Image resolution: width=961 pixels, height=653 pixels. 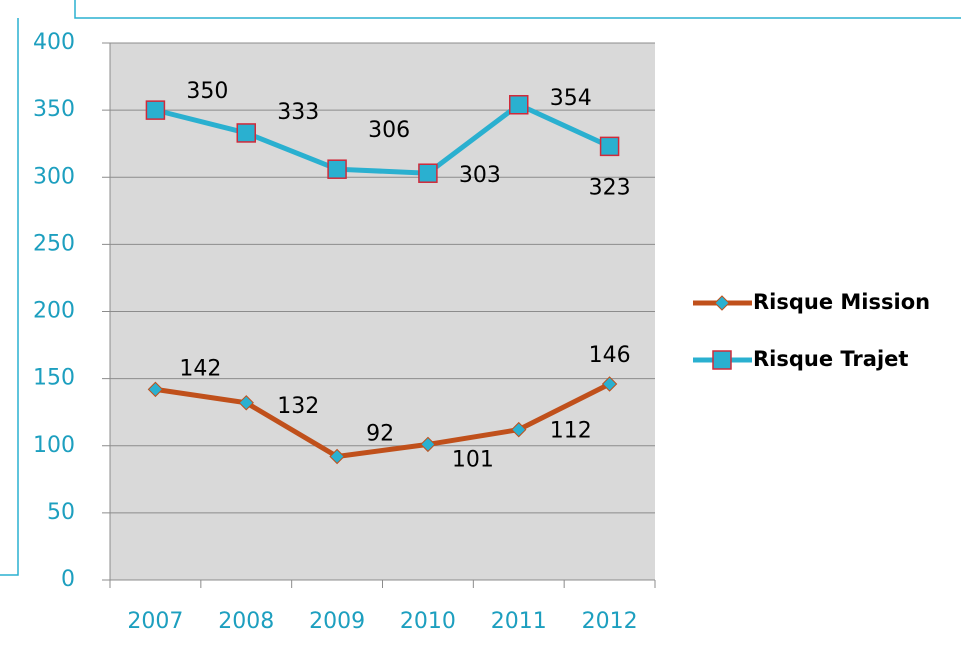 I want to click on x-tick-label: 2009, so click(x=337, y=621).